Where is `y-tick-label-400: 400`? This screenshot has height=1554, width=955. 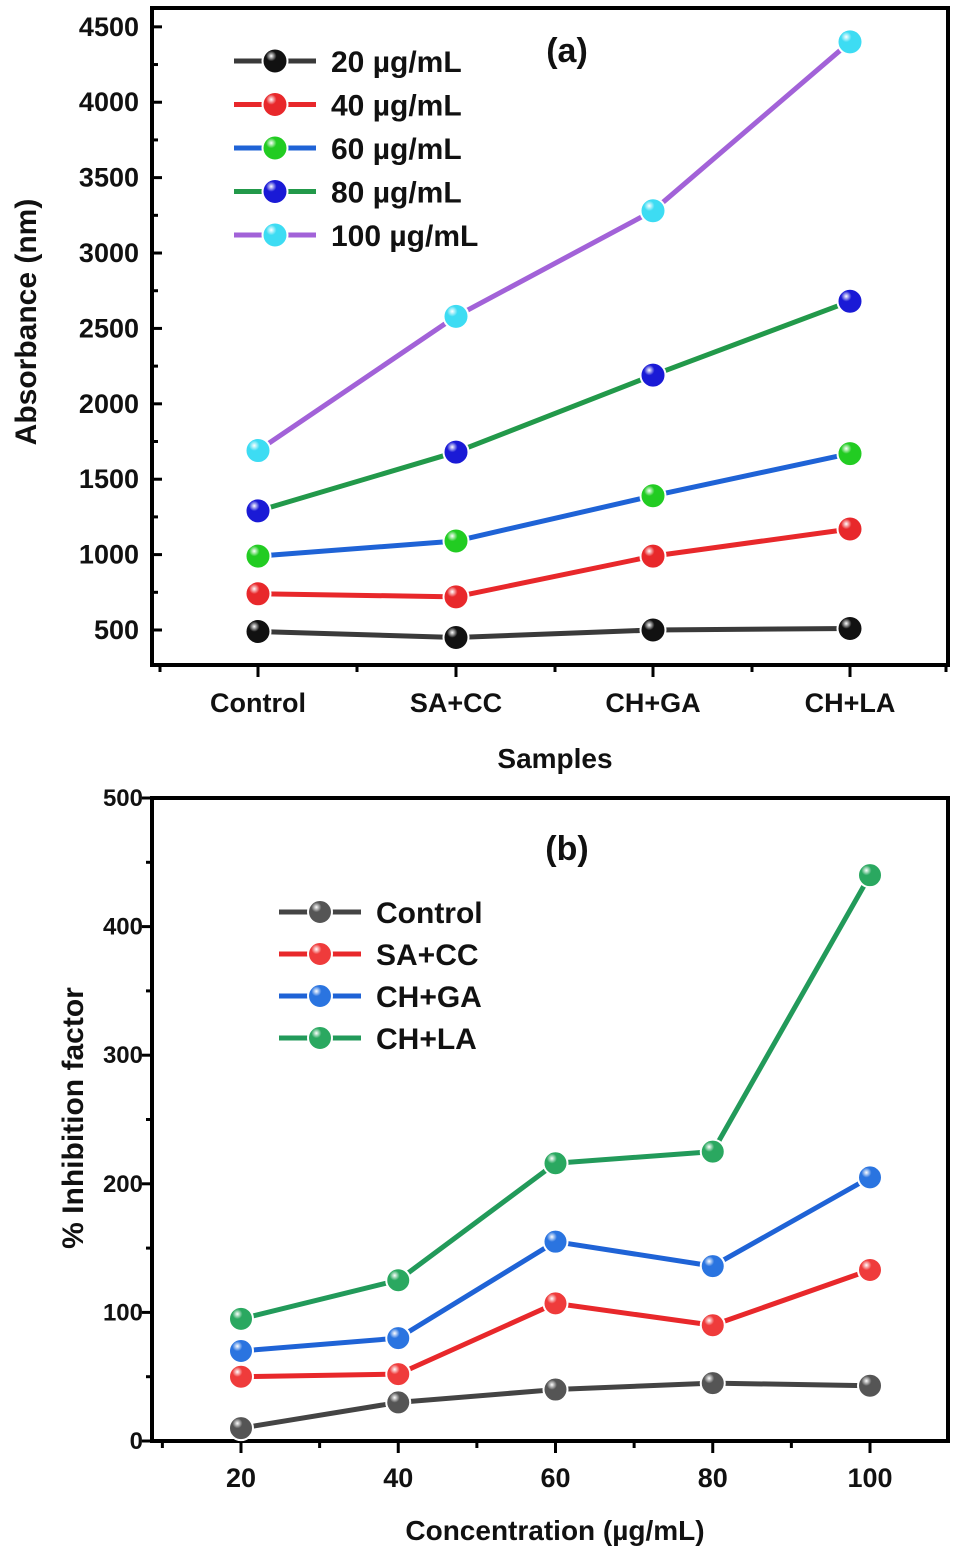 y-tick-label-400: 400 is located at coordinates (123, 927).